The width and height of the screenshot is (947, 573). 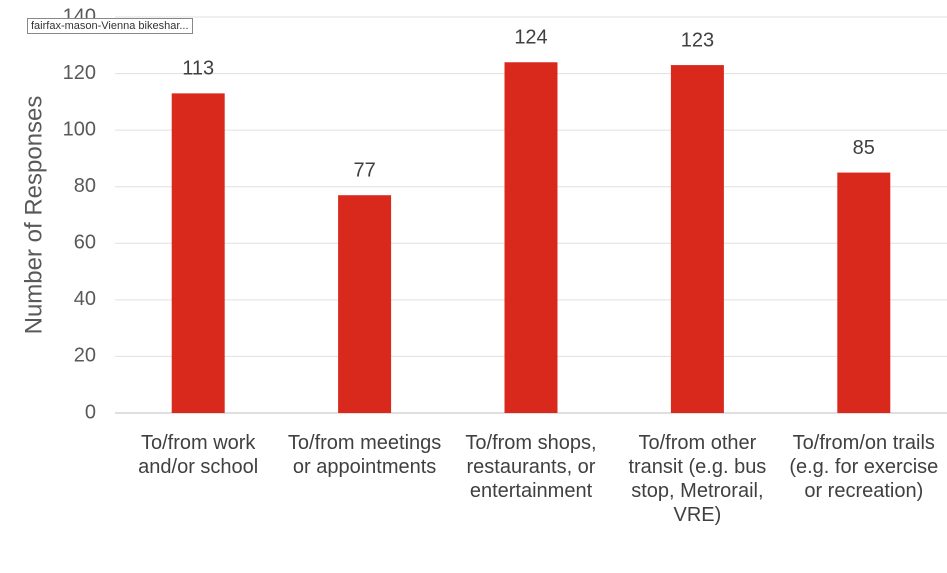 I want to click on x-tick-label: To/from meetings or appointments, so click(x=364, y=455).